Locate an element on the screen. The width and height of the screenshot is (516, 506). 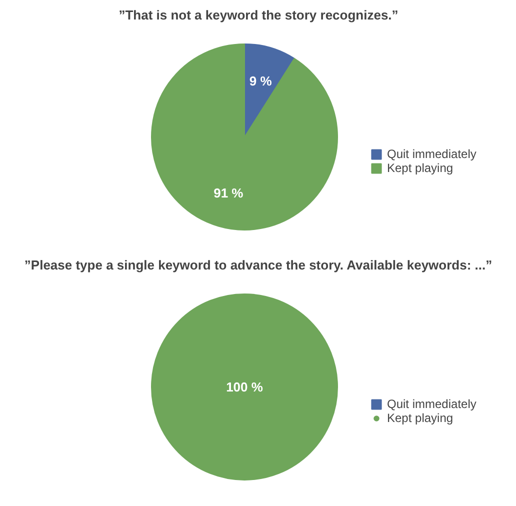
data-label: 100 % is located at coordinates (245, 386).